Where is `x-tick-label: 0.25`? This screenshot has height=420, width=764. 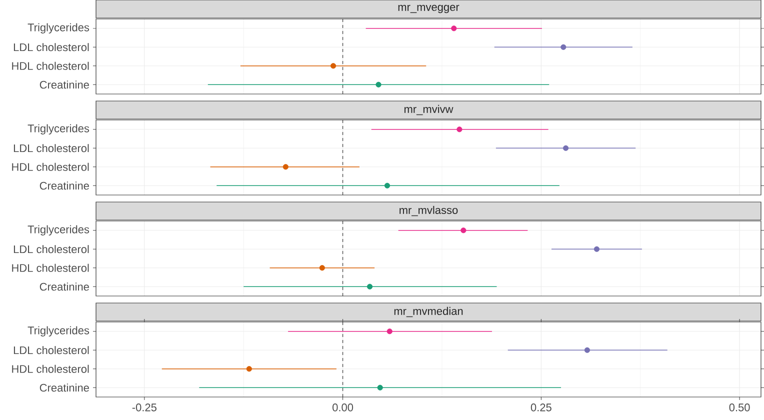
x-tick-label: 0.25 is located at coordinates (541, 408).